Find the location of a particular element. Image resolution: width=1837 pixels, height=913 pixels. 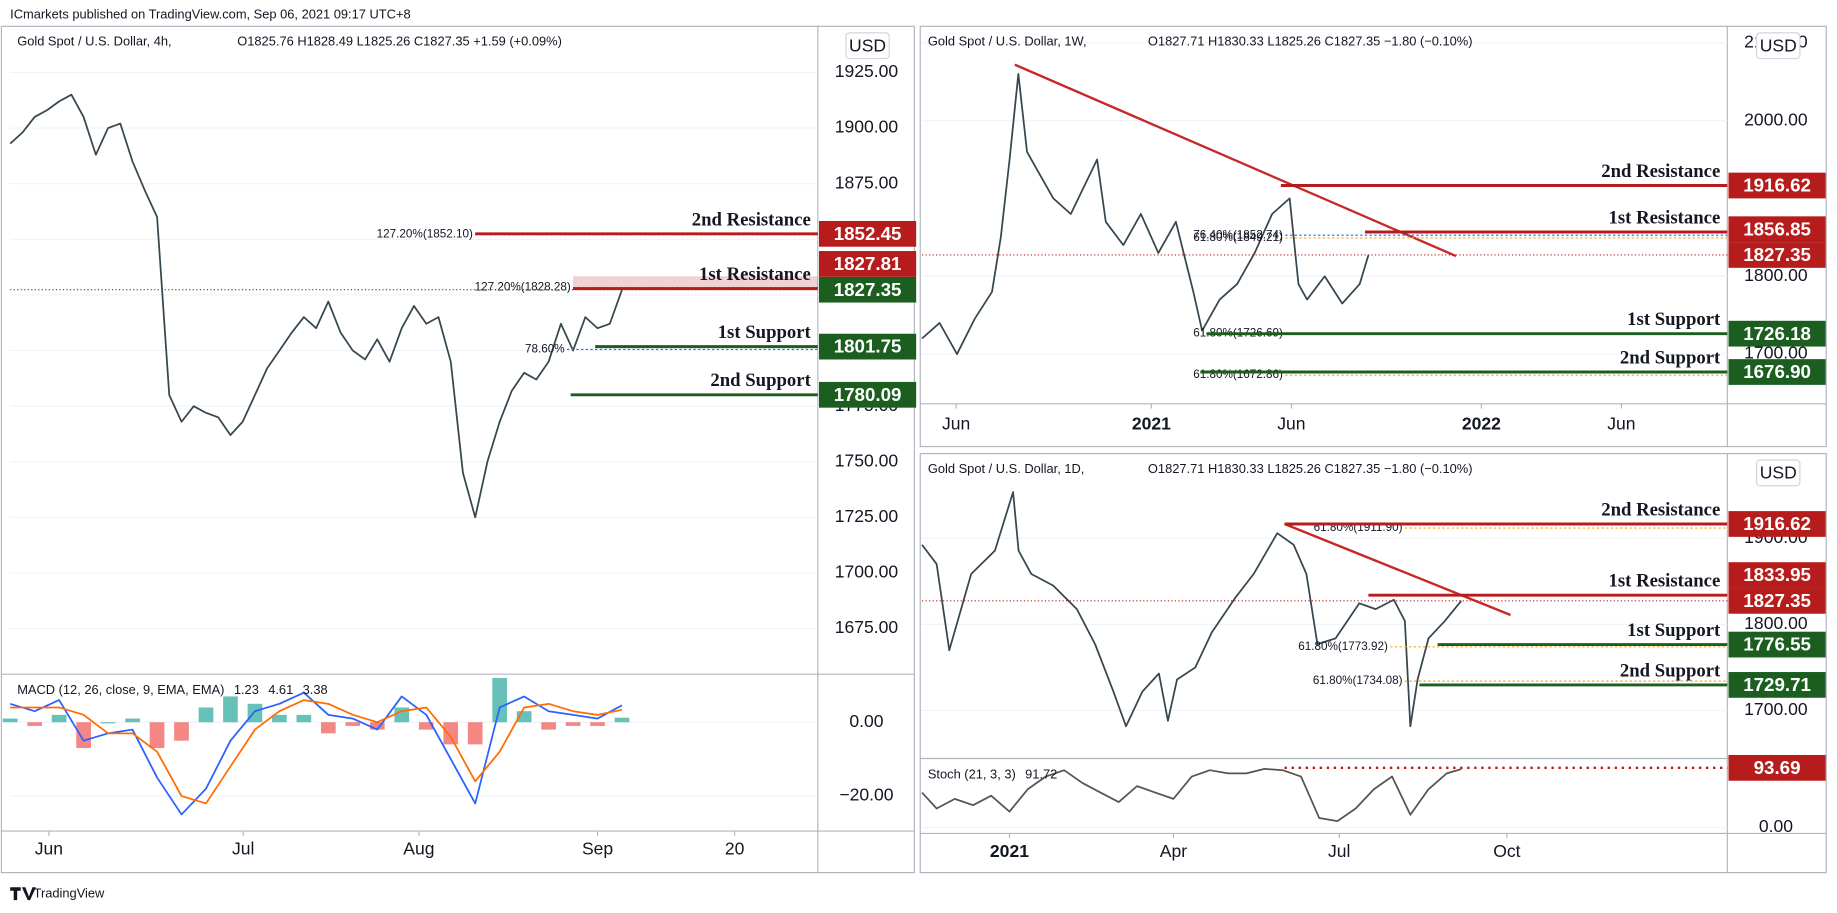

pane-title: Gold Spot / U.S. Dollar, 1D, is located at coordinates (1006, 468).